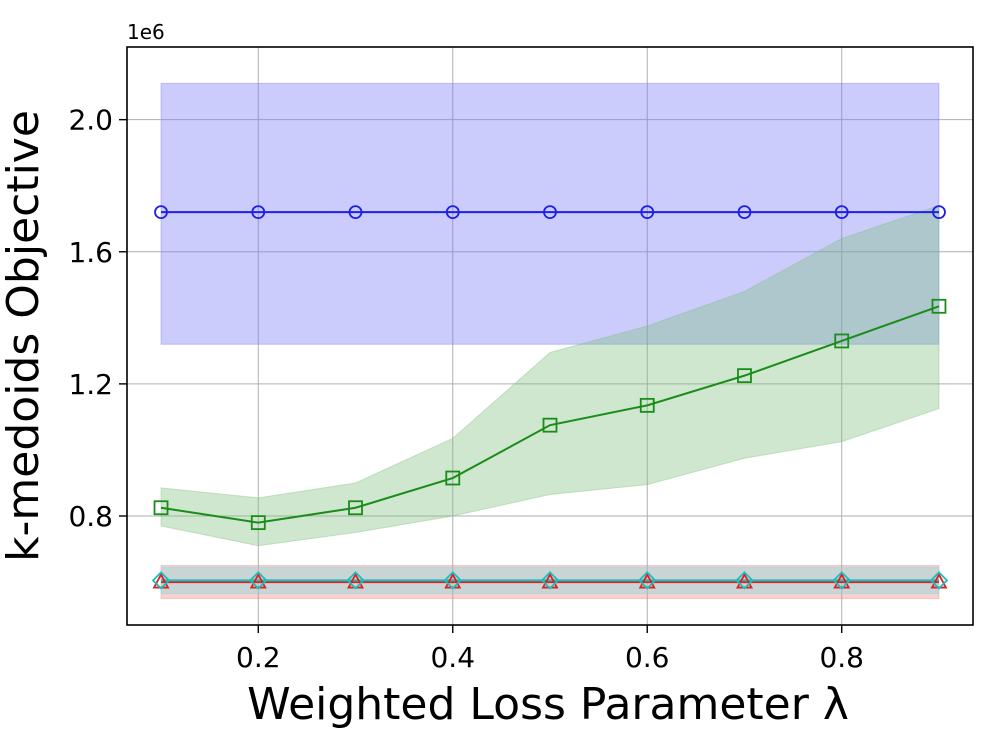 Image resolution: width=996 pixels, height=747 pixels. What do you see at coordinates (647, 657) in the screenshot?
I see `x-tick-label: 0.6` at bounding box center [647, 657].